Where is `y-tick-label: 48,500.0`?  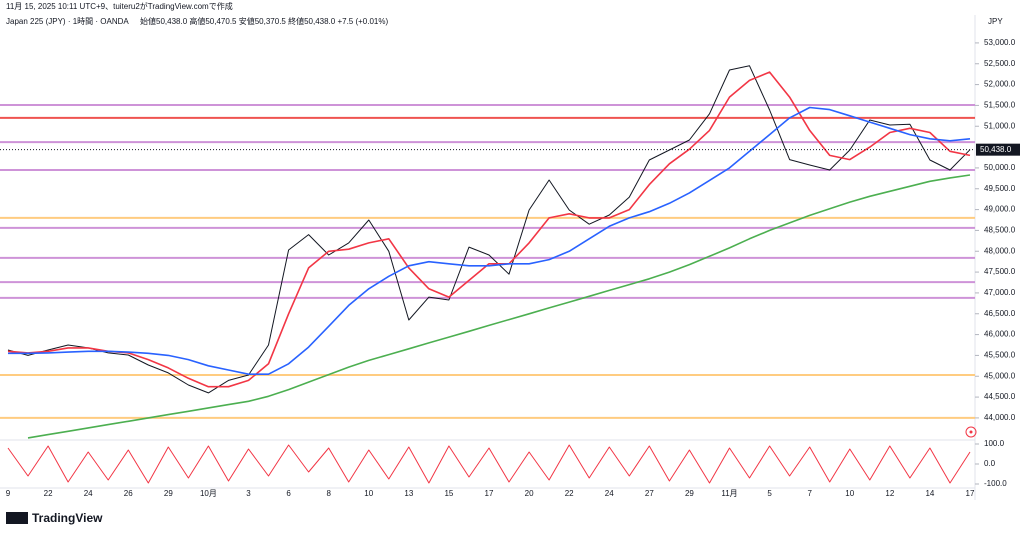 y-tick-label: 48,500.0 is located at coordinates (1000, 230).